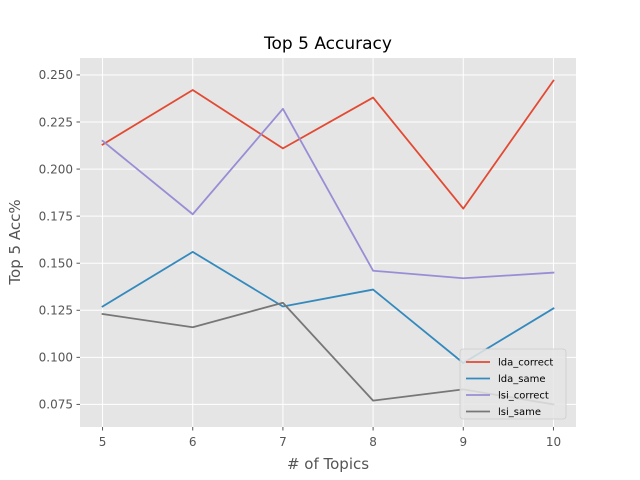 This screenshot has width=640, height=480. I want to click on x-axis-label: # of Topics, so click(328, 464).